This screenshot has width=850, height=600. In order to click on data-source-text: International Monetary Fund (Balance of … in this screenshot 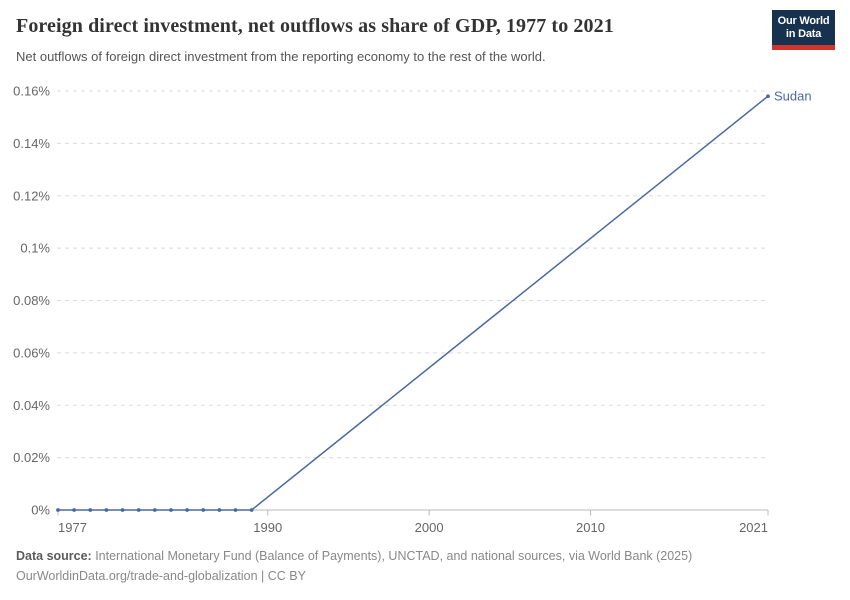, I will do `click(392, 556)`.